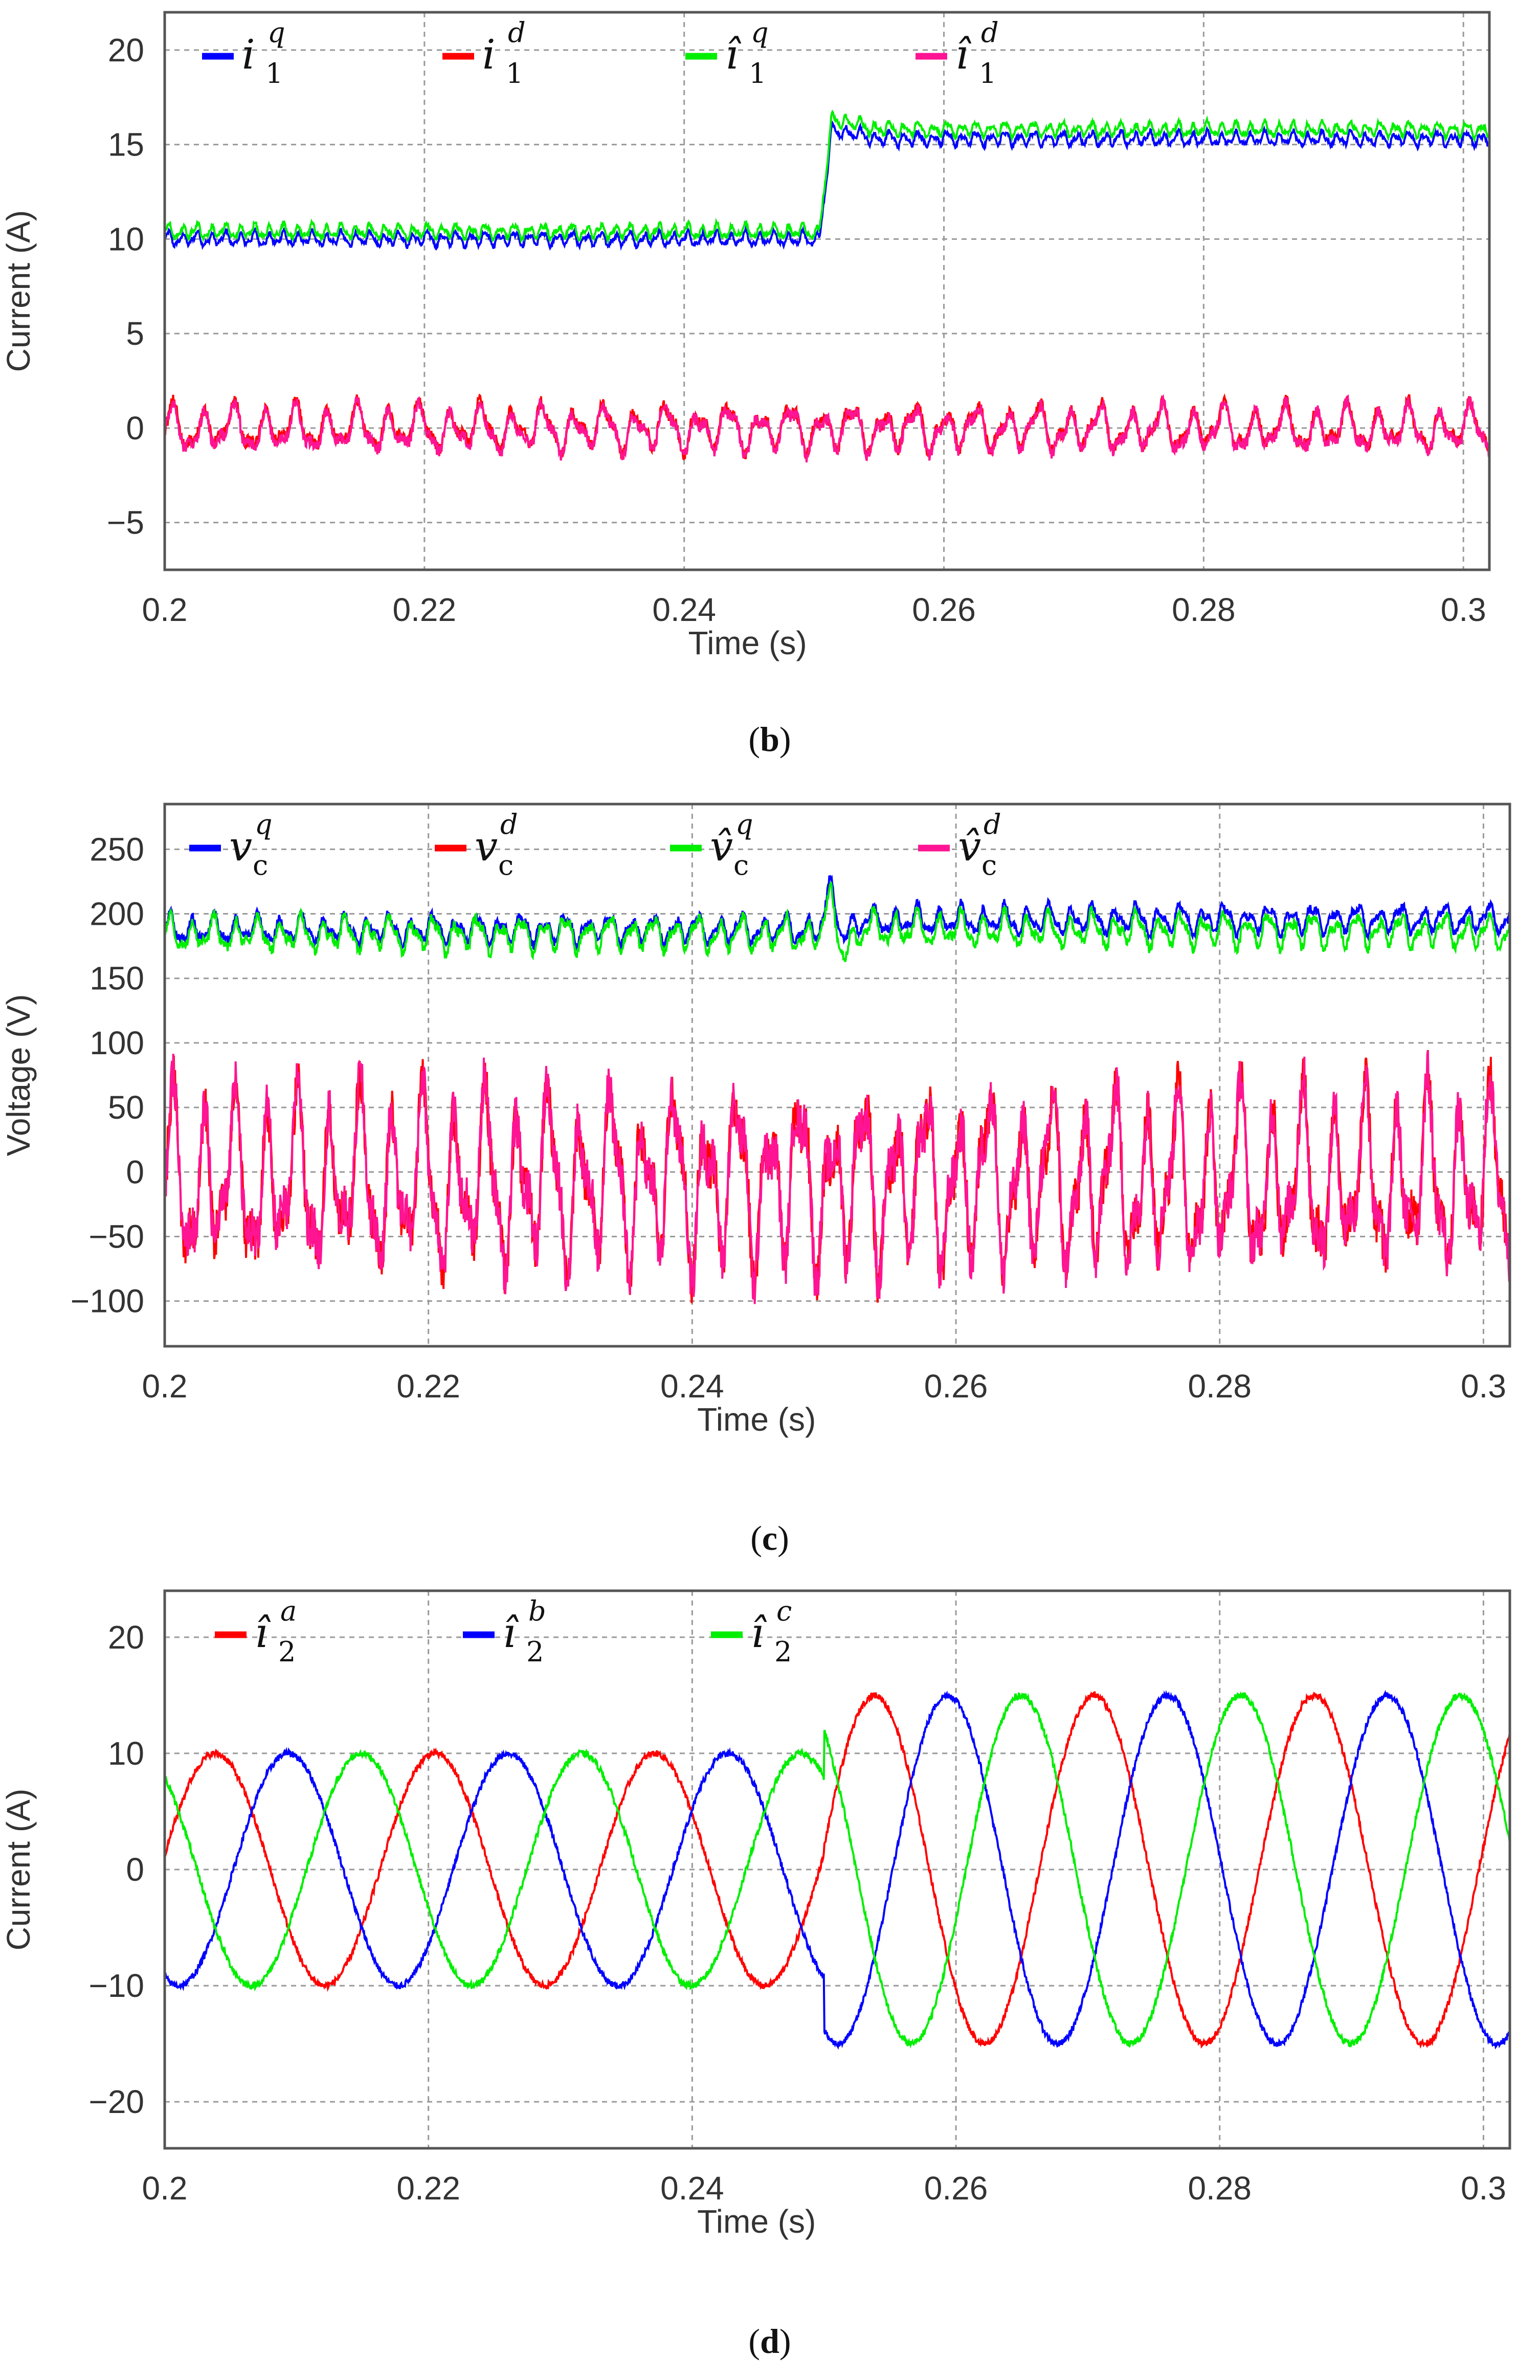  I want to click on y-tick-label: −20, so click(116, 2101).